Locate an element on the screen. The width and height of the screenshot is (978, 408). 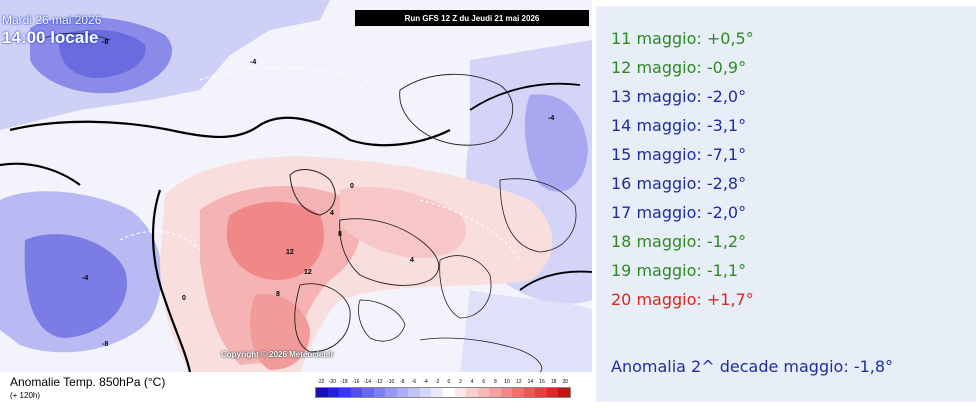
map-caption: Anomalie Temp. 850hPa (°C) is located at coordinates (88, 382).